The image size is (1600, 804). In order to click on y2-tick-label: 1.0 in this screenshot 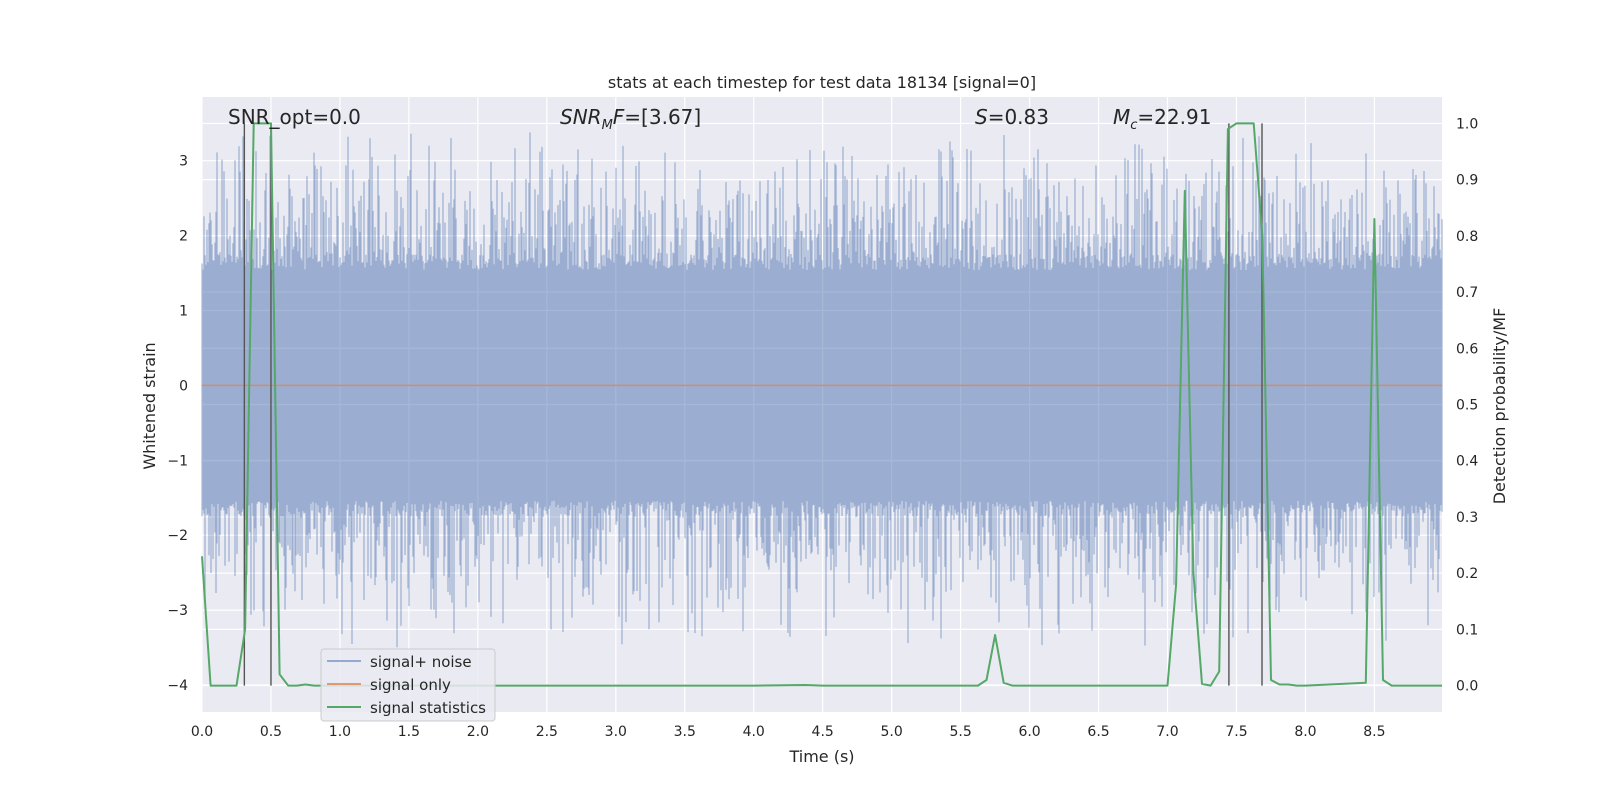, I will do `click(1467, 124)`.